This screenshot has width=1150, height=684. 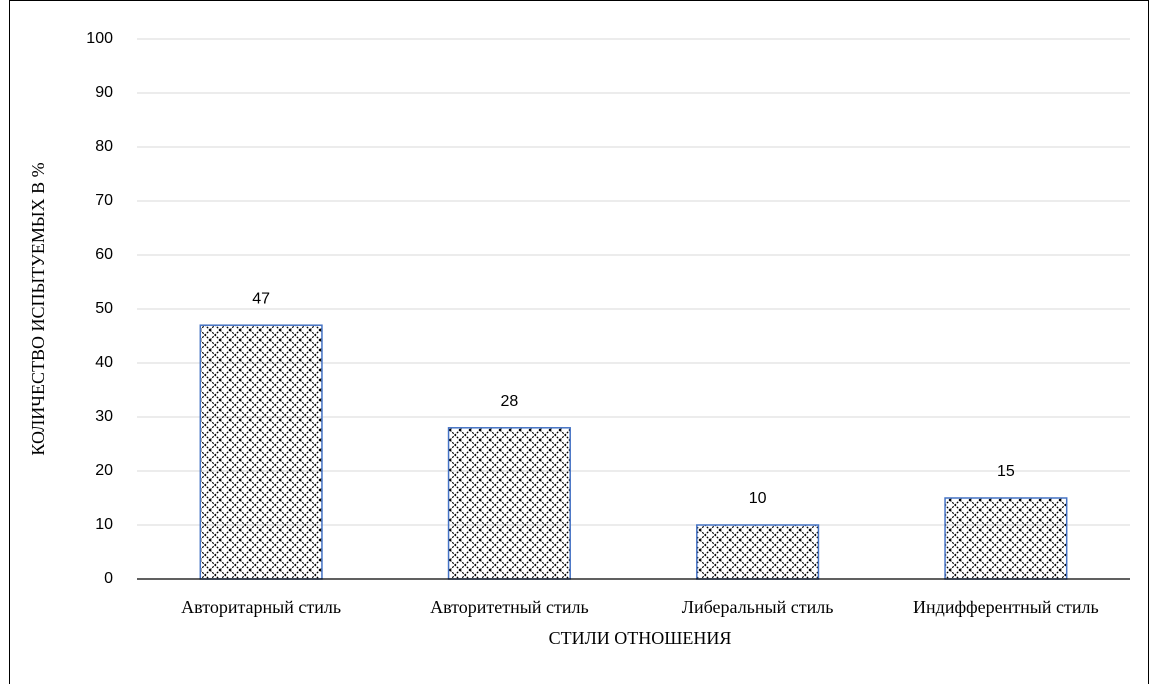 I want to click on y-tick-label: 70, so click(x=104, y=200).